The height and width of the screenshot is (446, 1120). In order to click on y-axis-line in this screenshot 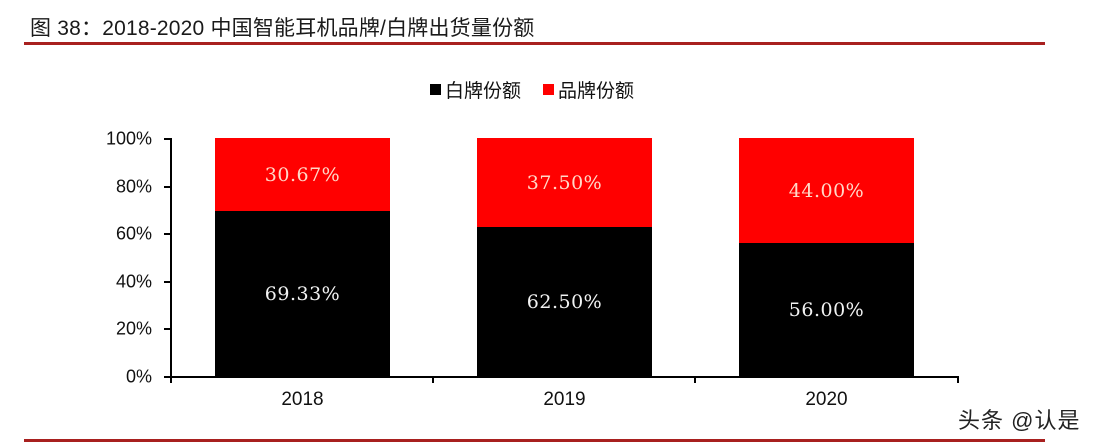, I will do `click(171, 258)`.